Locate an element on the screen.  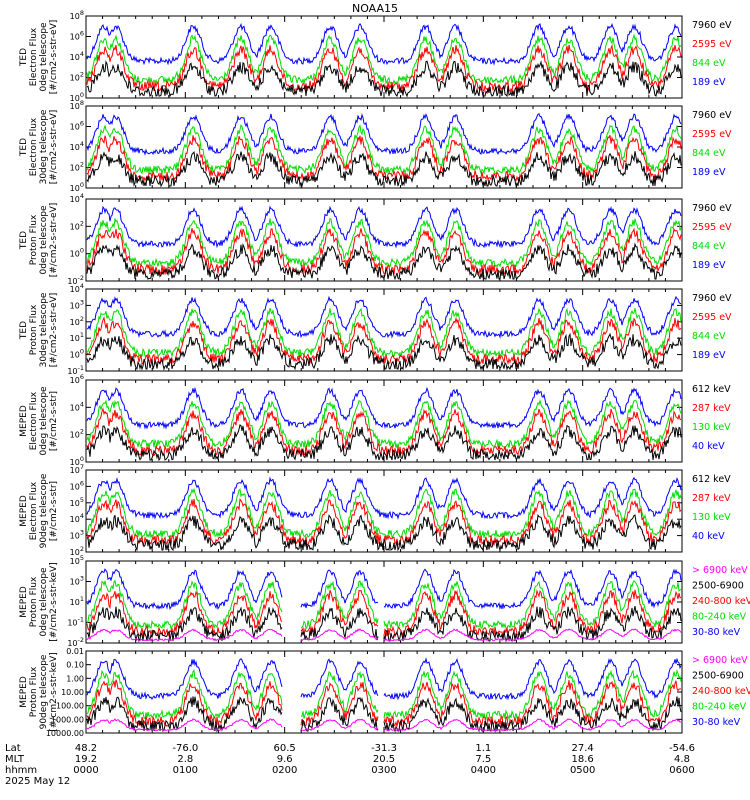
x-tick-label: 2.8 is located at coordinates (185, 759).